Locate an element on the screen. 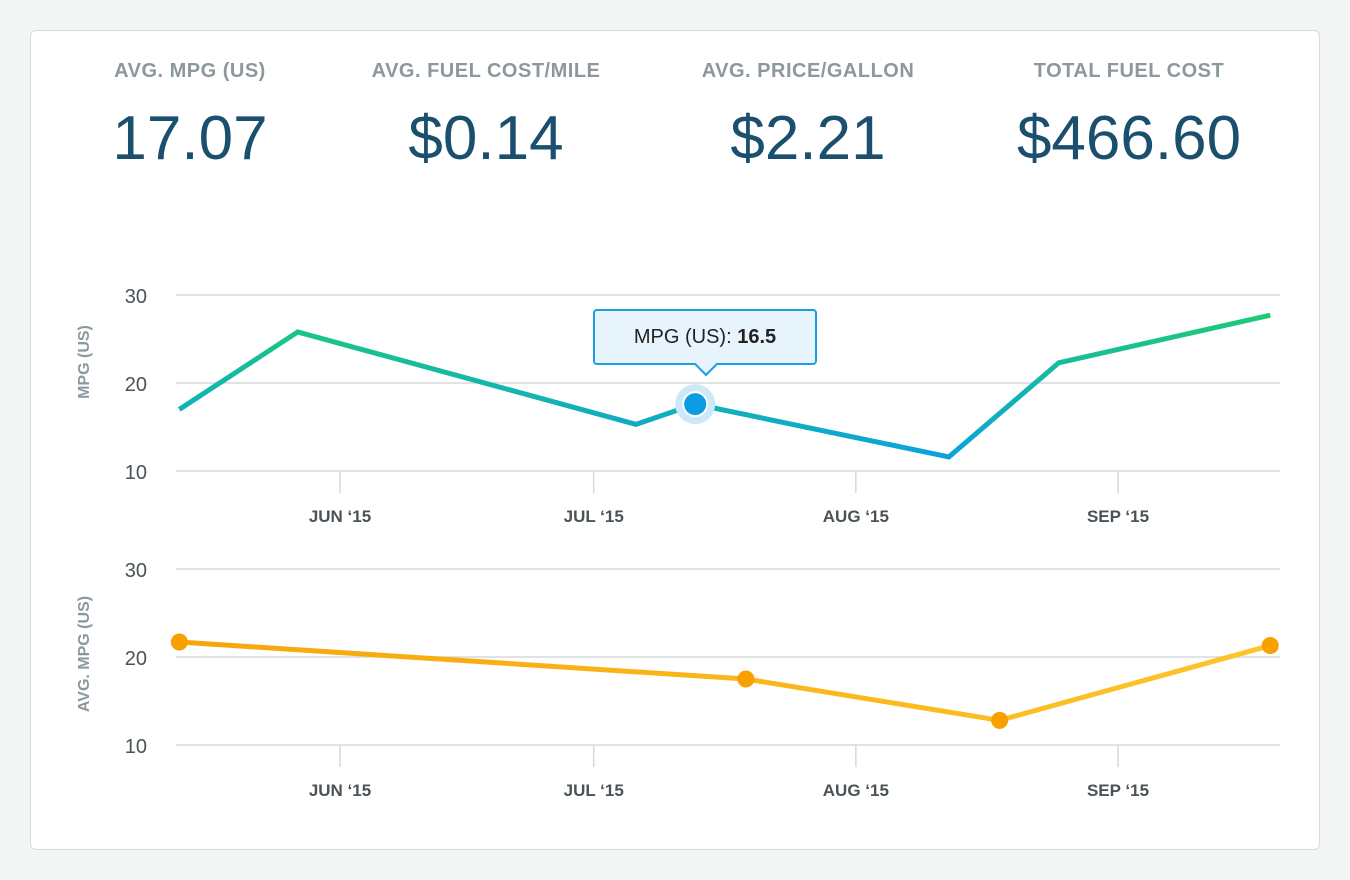  stat-value: $466.60 is located at coordinates (1129, 138).